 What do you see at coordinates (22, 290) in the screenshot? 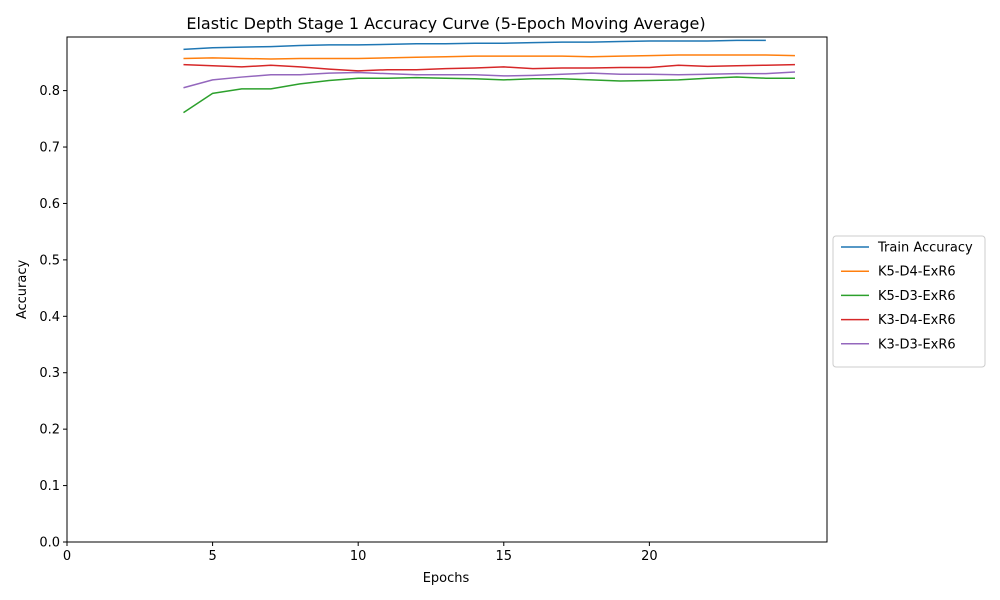
I see `y-axis-label: Accuracy` at bounding box center [22, 290].